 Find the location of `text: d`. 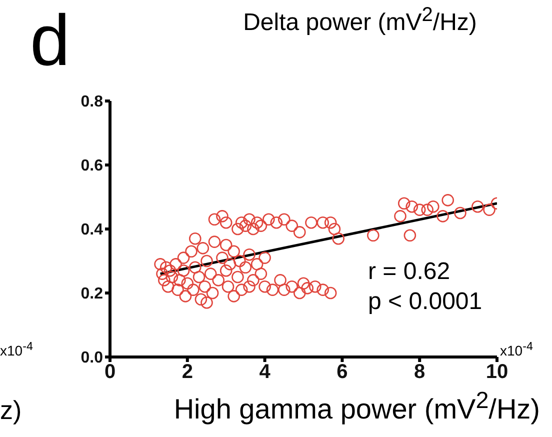

text: d is located at coordinates (50, 41).